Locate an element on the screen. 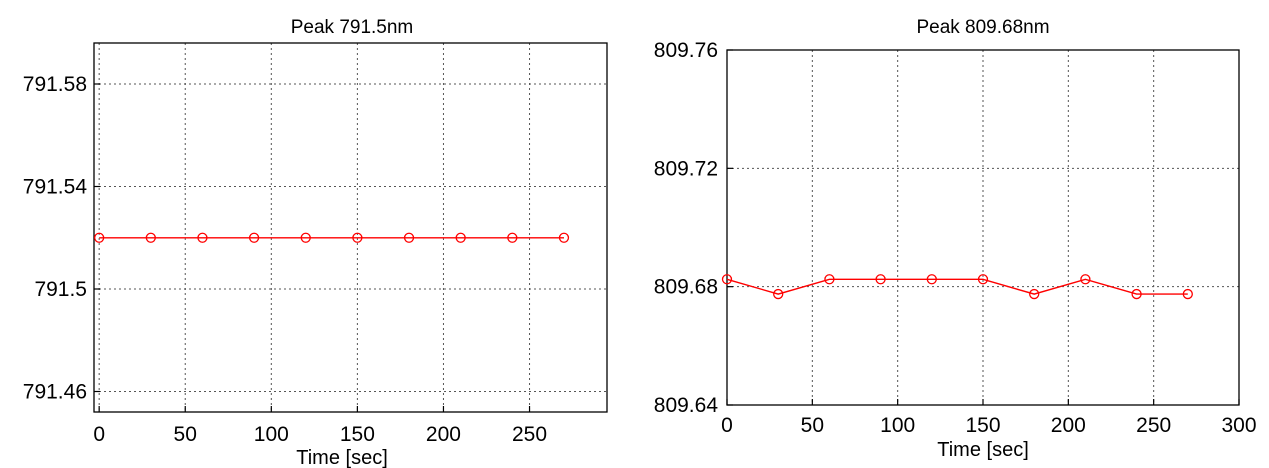 This screenshot has height=468, width=1269. y-tick-label: 809.64 is located at coordinates (686, 405).